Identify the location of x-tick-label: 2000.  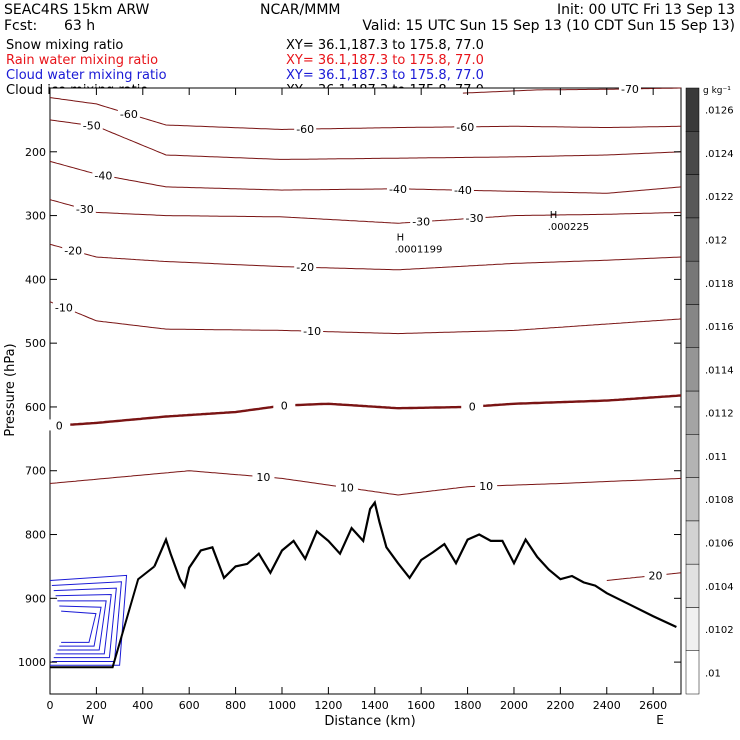
(514, 705).